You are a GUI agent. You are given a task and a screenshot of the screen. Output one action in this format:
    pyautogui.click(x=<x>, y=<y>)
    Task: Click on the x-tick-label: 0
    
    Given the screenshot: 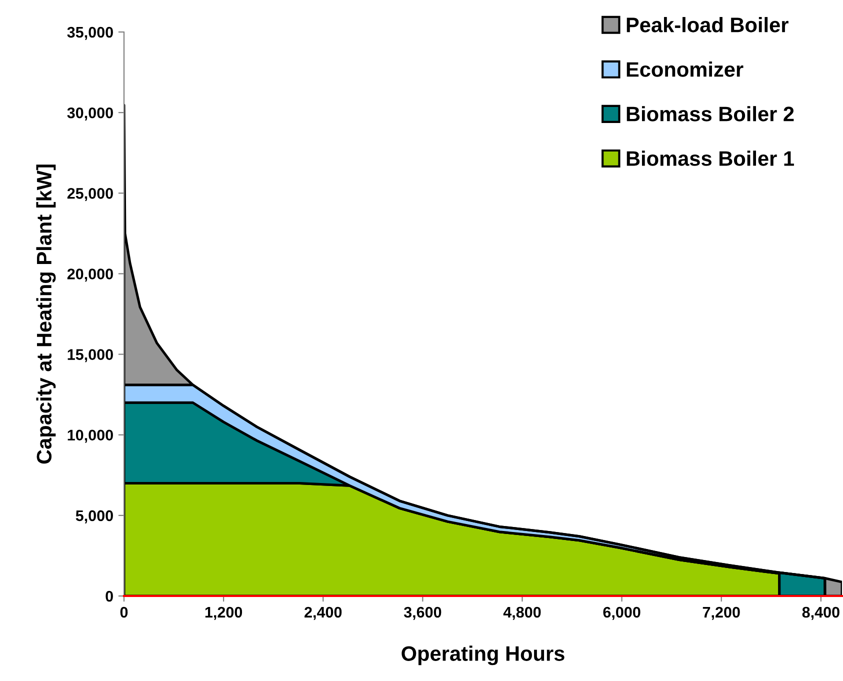 What is the action you would take?
    pyautogui.click(x=124, y=612)
    